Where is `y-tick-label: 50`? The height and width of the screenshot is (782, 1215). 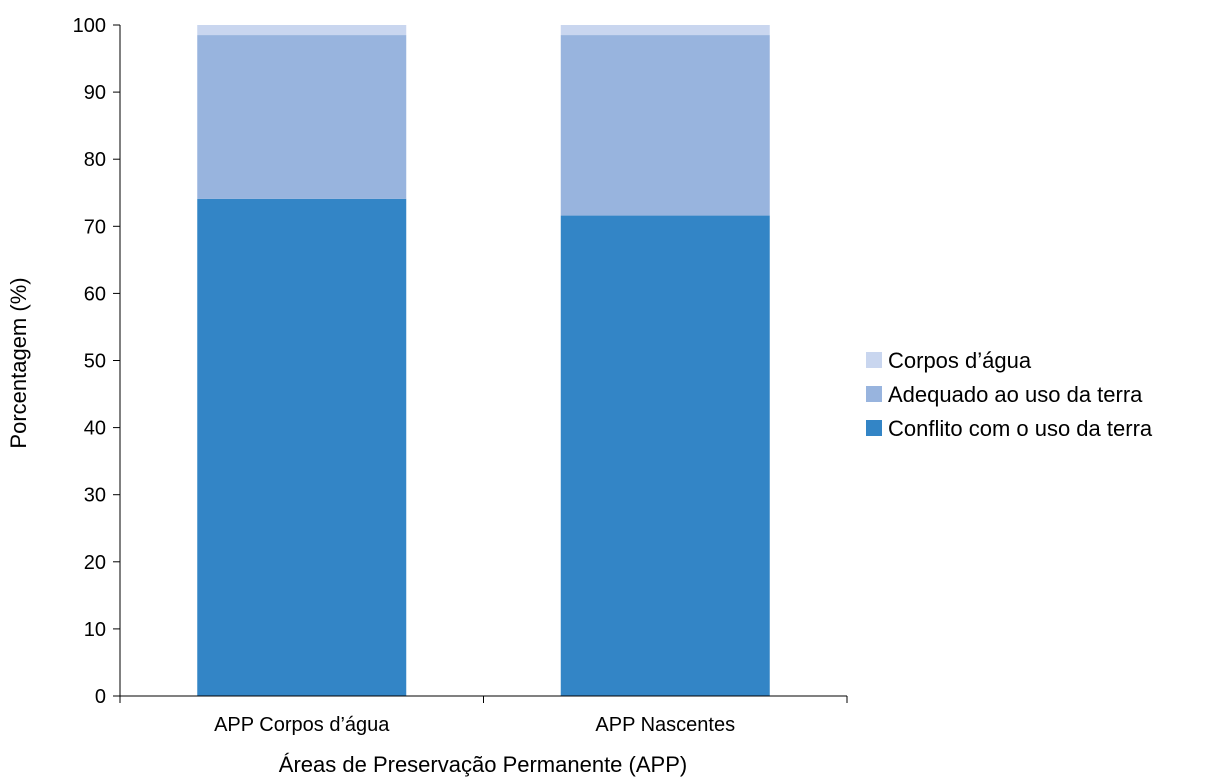 y-tick-label: 50 is located at coordinates (95, 362).